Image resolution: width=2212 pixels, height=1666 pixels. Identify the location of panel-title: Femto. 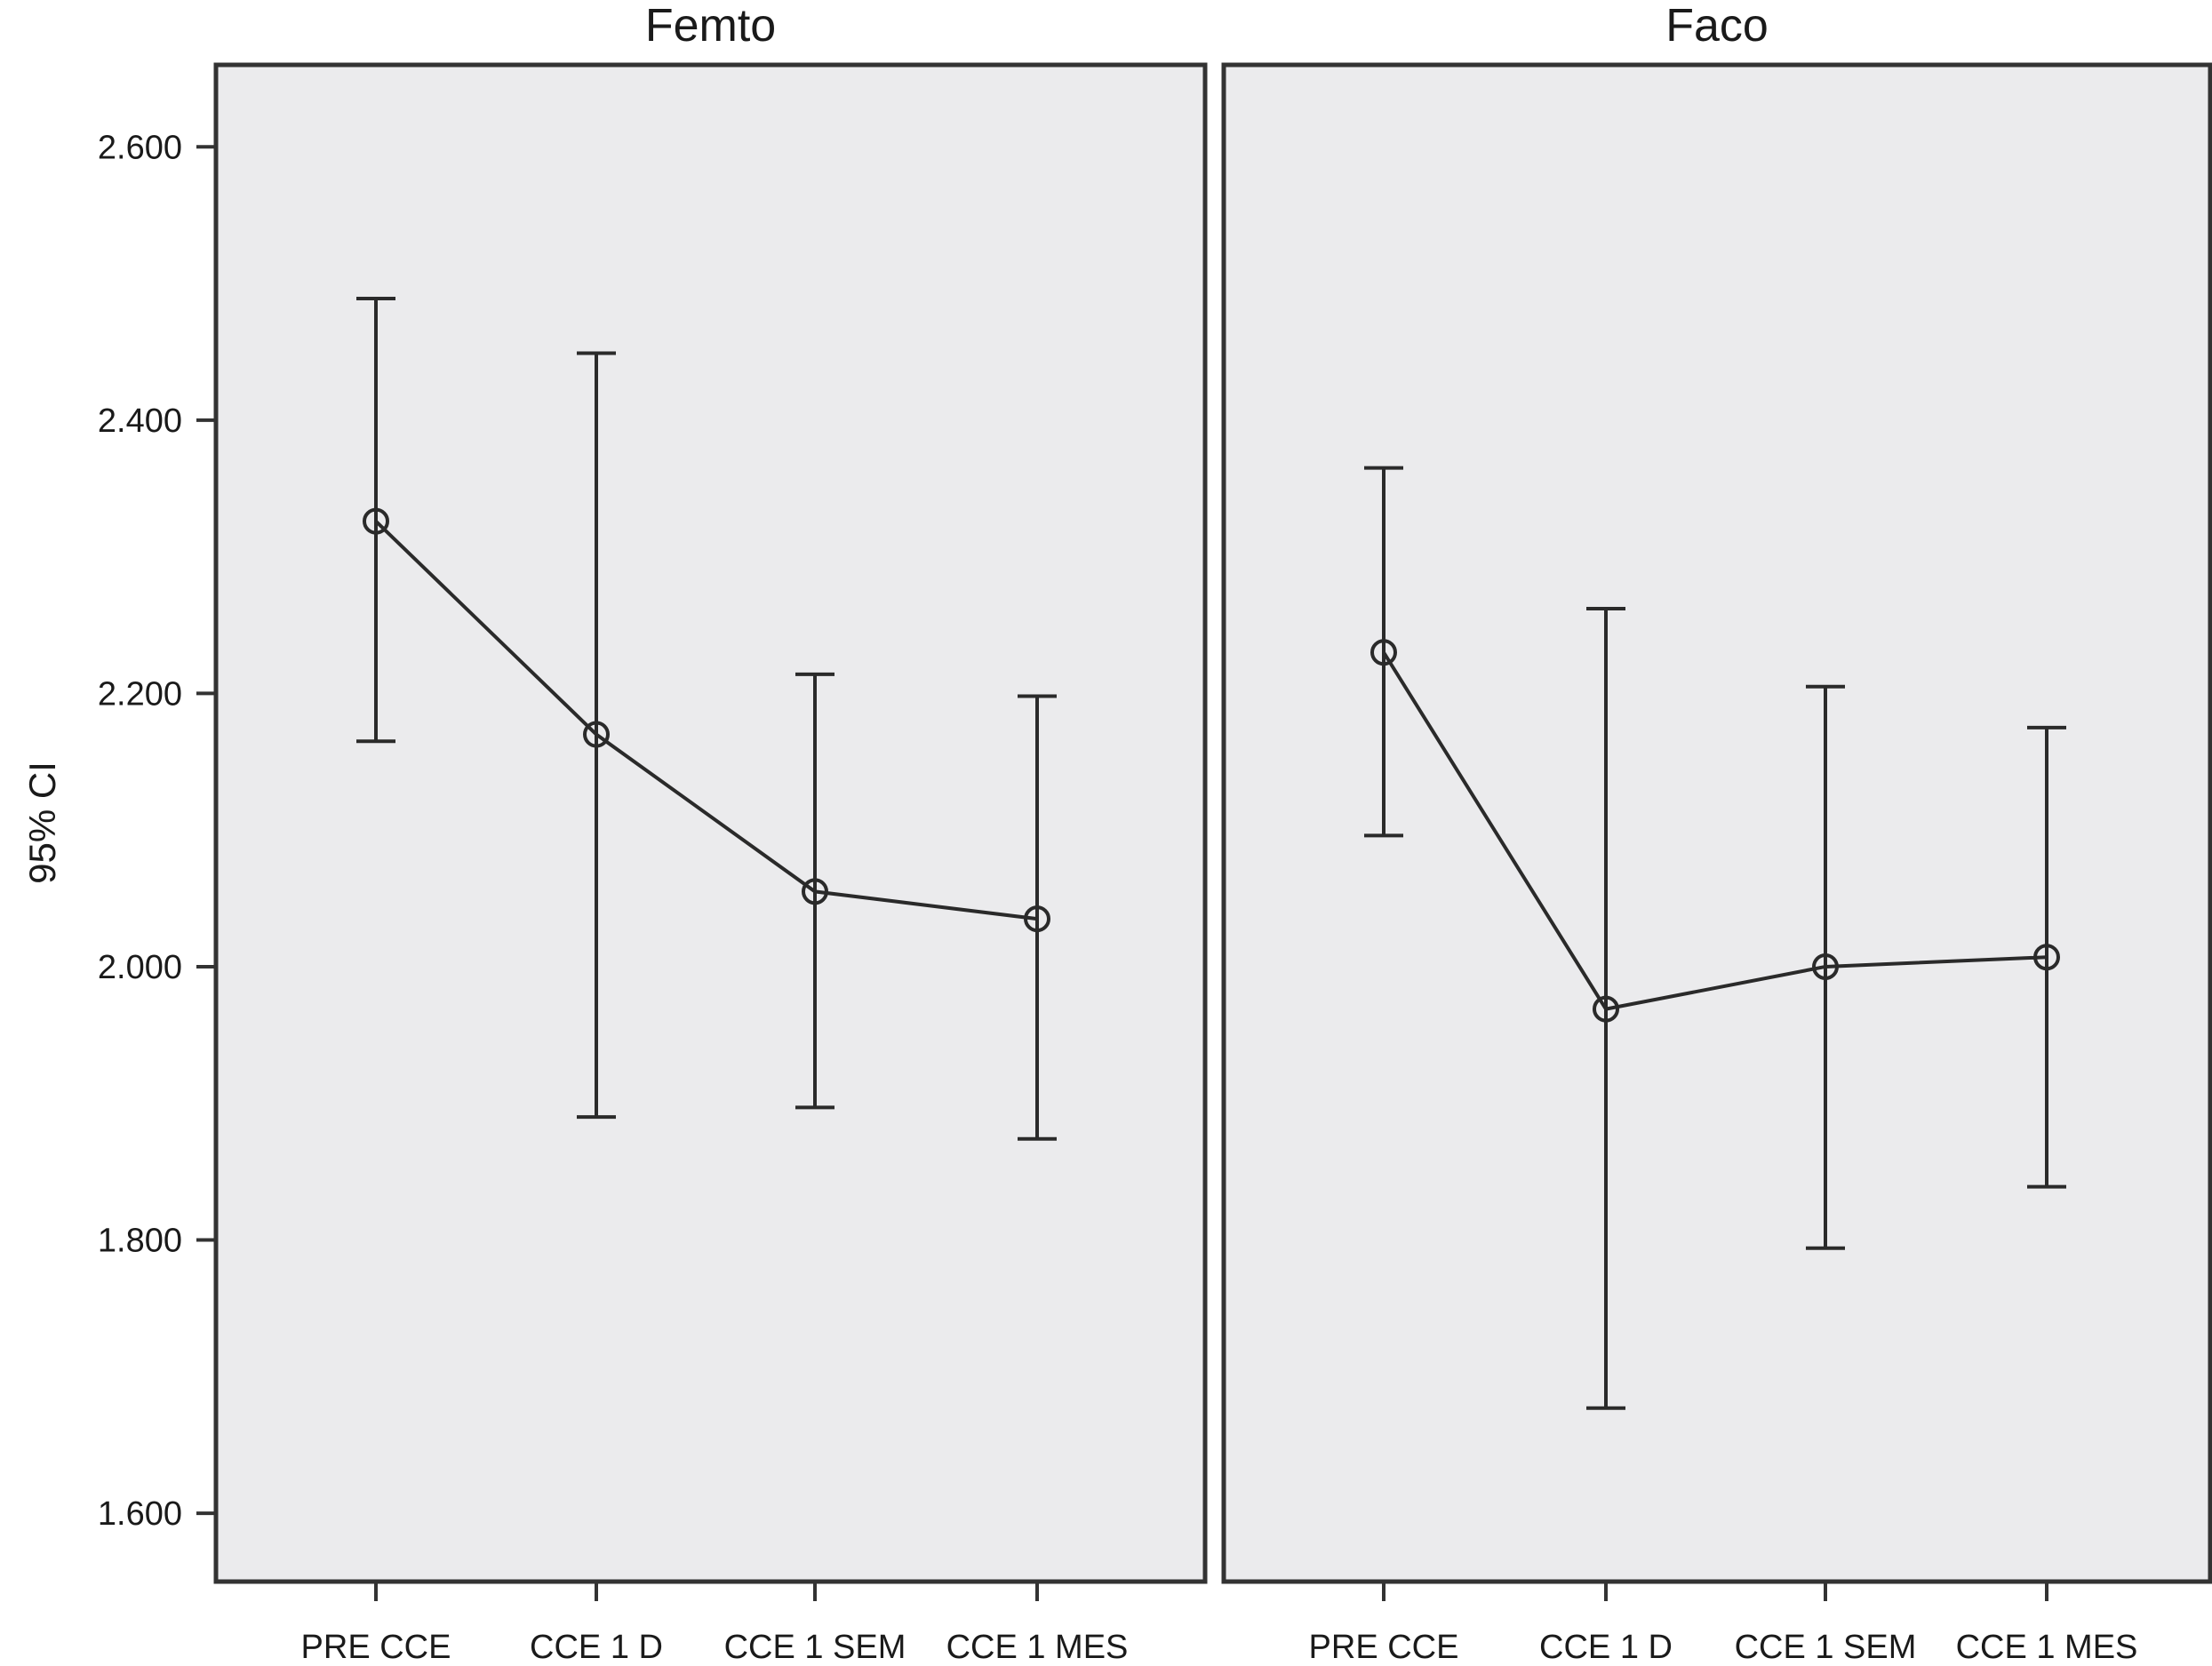
(710, 26).